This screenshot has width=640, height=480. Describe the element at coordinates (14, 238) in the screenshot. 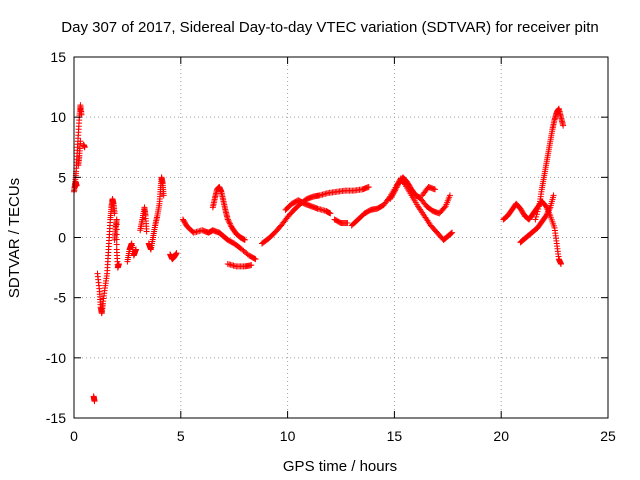

I see `y-axis-label: SDTVAR / TECUs` at that location.